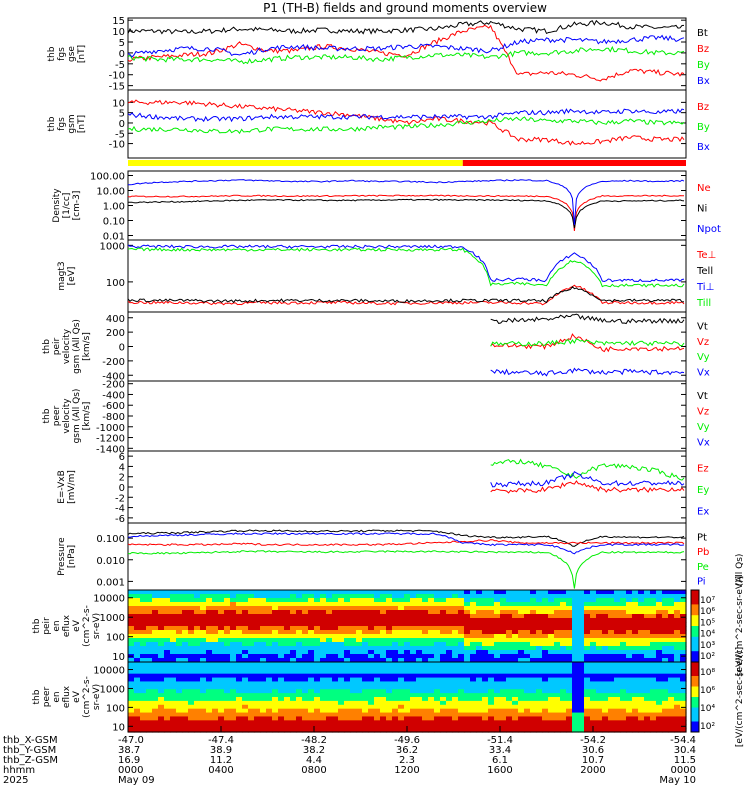  Describe the element at coordinates (703, 469) in the screenshot. I see `legend-Ez: Ez` at that location.